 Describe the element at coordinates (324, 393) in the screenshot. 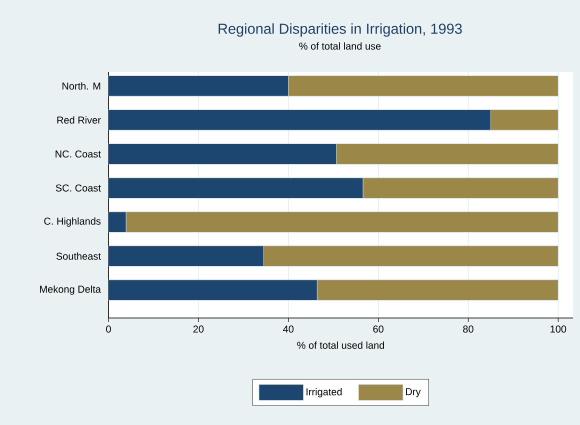

I see `legend-label: Irrigated` at that location.